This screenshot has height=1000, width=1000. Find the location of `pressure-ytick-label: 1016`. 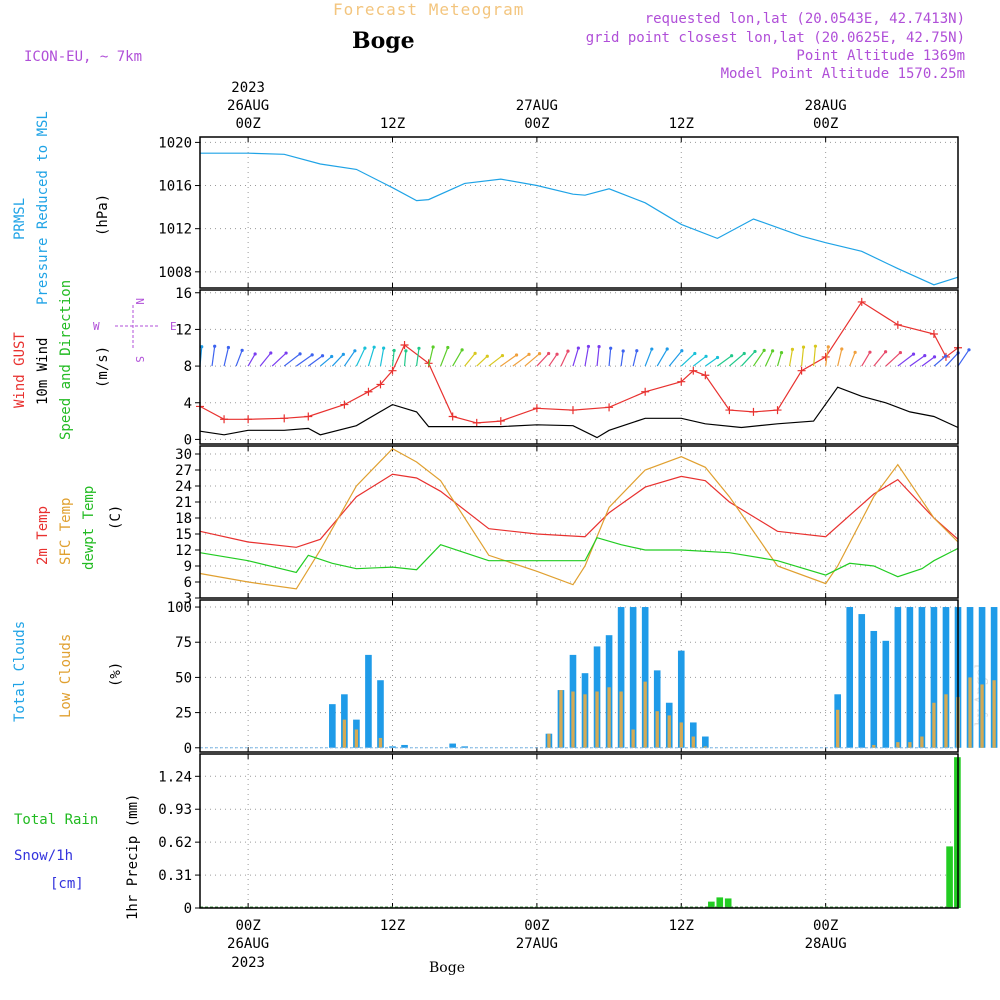

pressure-ytick-label: 1016 is located at coordinates (175, 187).